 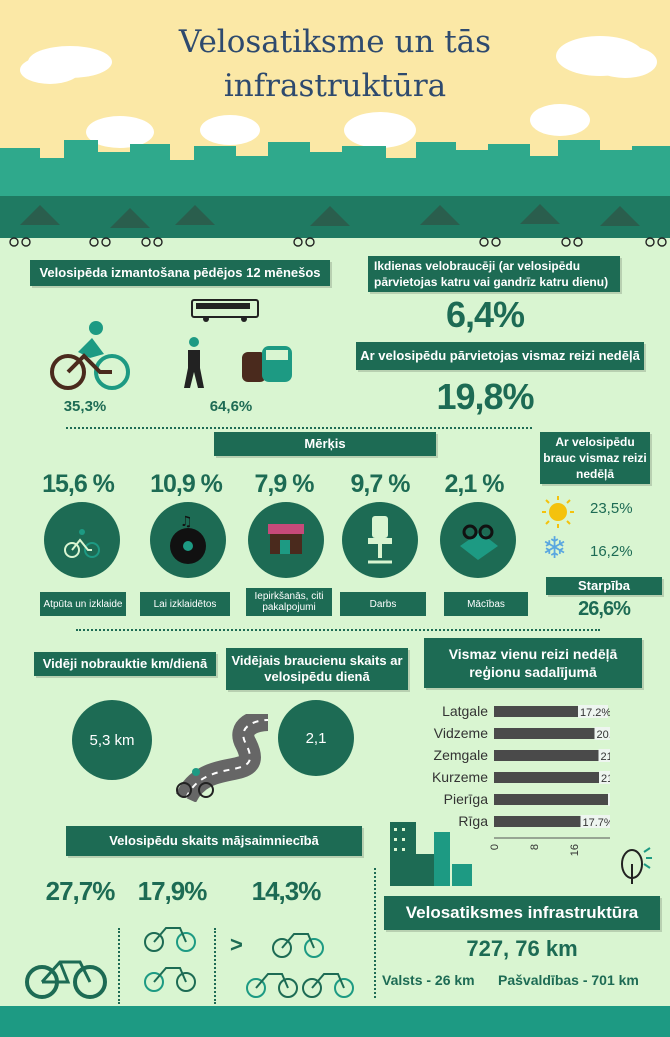 I want to click on goal-label-1: Atpūta un izklaide, so click(x=83, y=604).